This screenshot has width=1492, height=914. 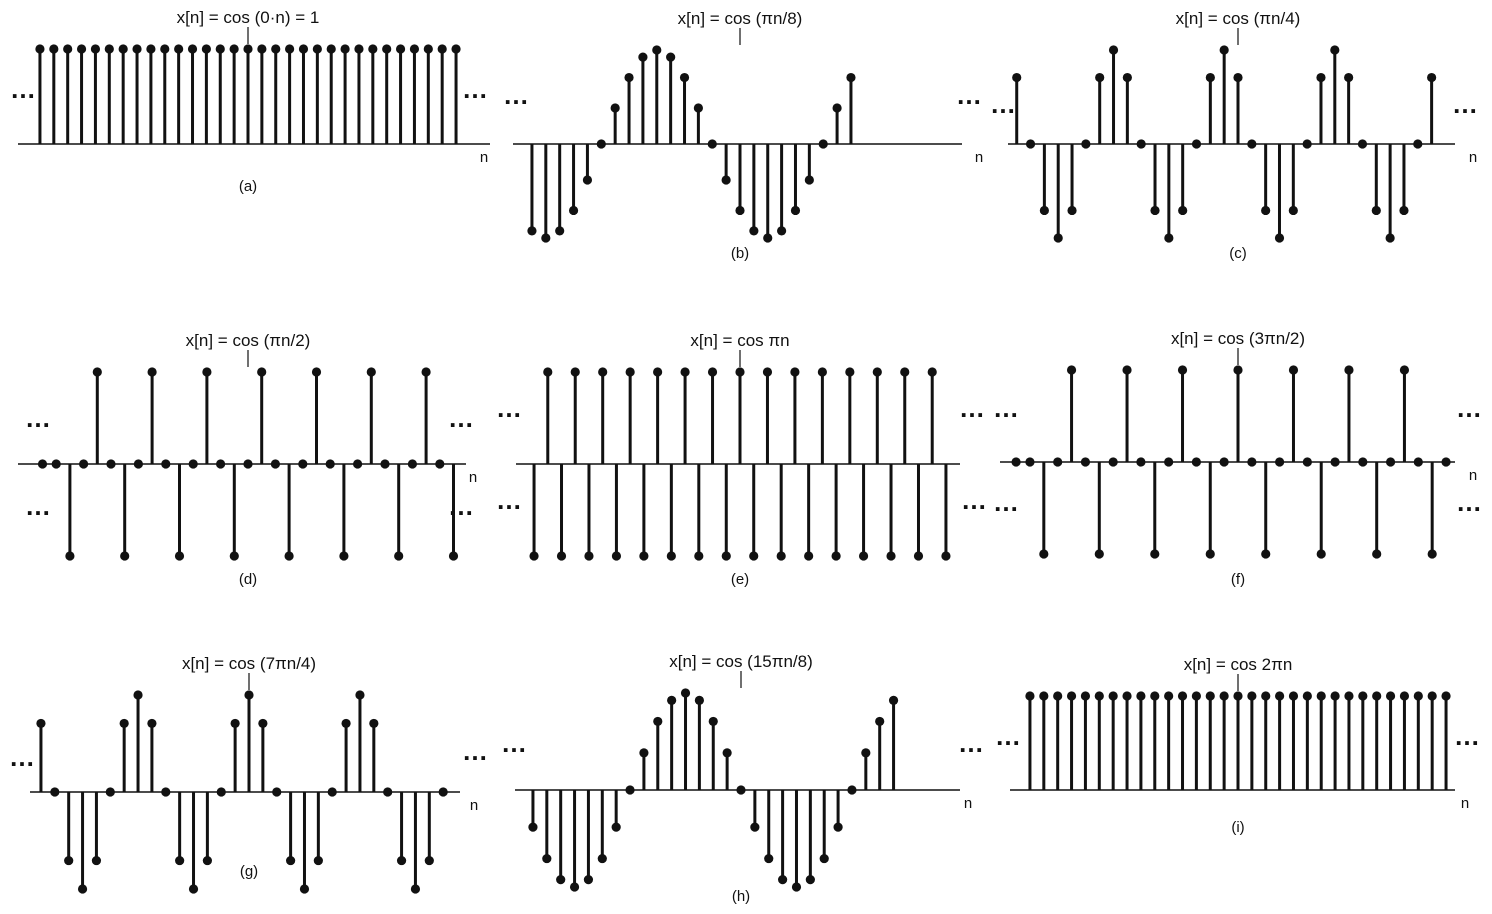 What do you see at coordinates (740, 18) in the screenshot?
I see `panel-title: x[n] = cos (πn/8)` at bounding box center [740, 18].